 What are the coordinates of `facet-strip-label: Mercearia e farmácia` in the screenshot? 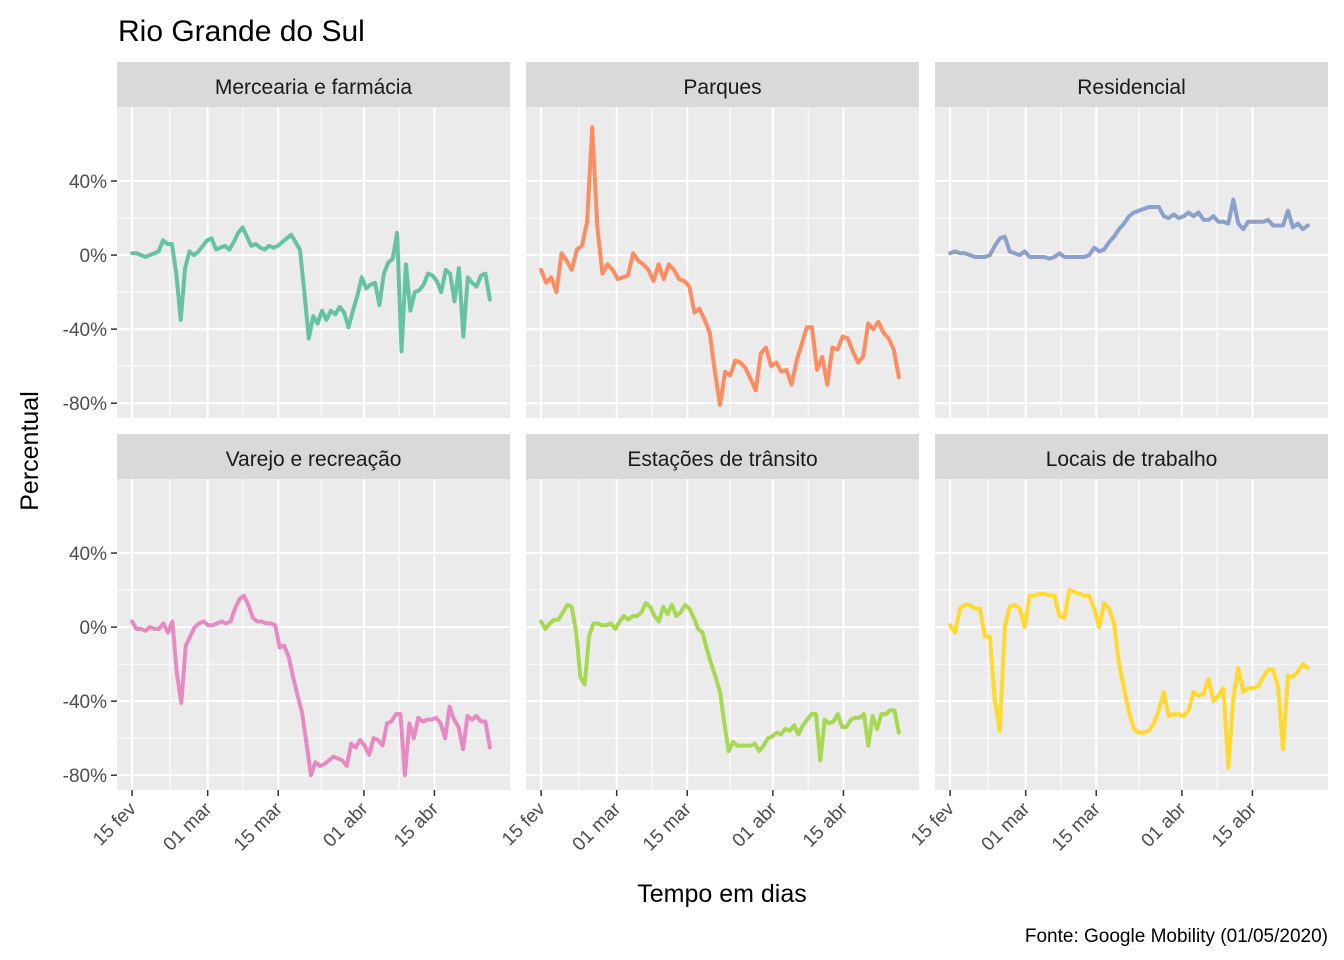 It's located at (314, 87).